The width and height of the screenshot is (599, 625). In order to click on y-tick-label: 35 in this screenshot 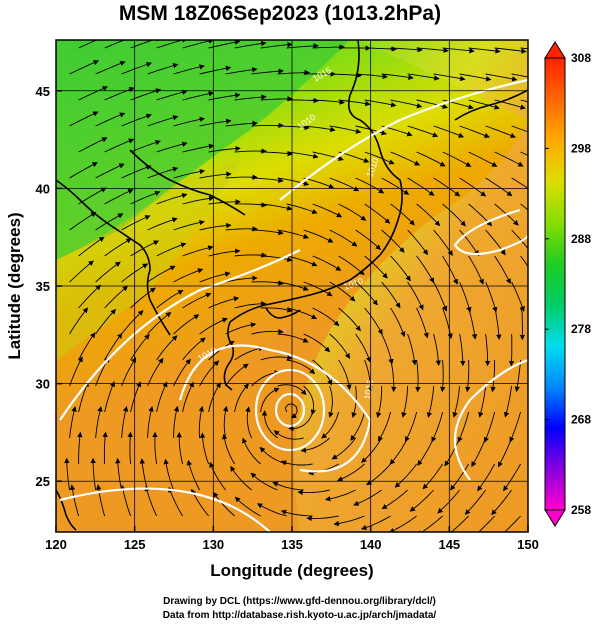, I will do `click(43, 286)`.